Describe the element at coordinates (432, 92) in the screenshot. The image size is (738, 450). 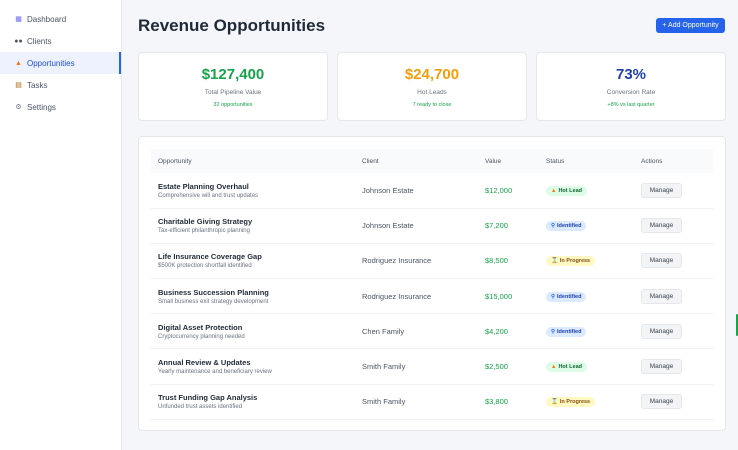
I see `stat-label: Hot Leads` at that location.